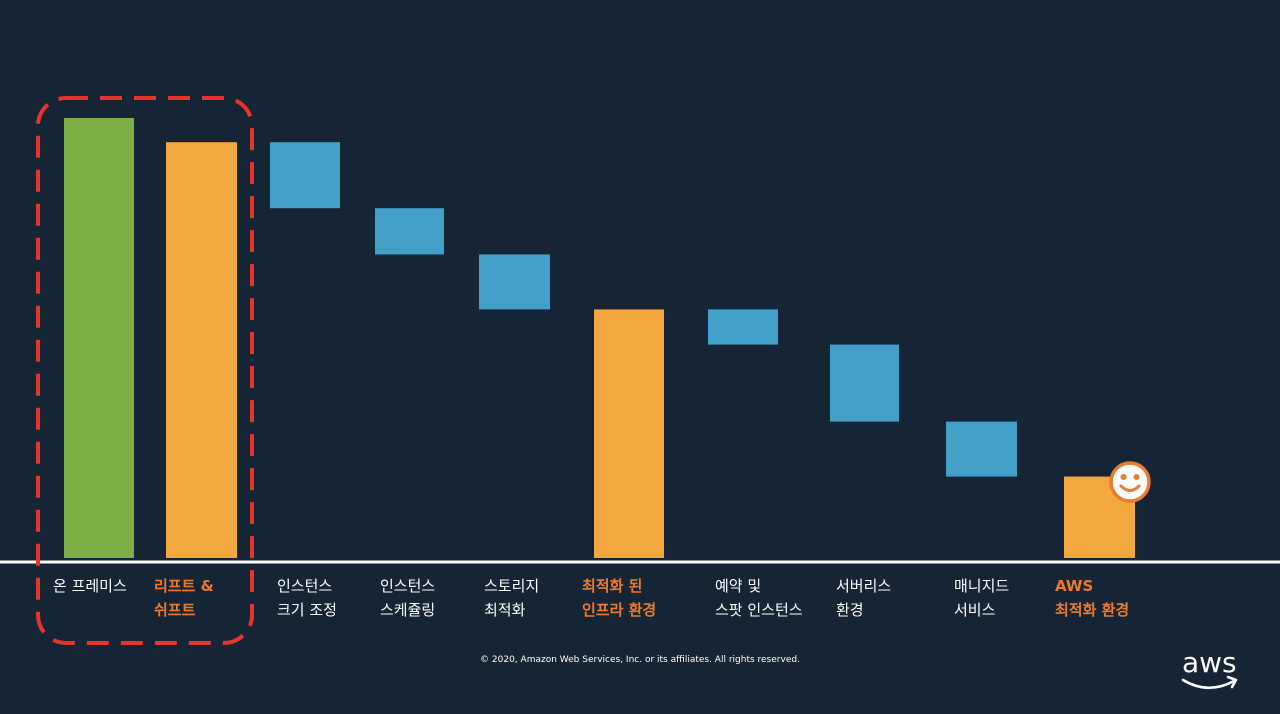 Image resolution: width=1280 pixels, height=714 pixels. What do you see at coordinates (505, 610) in the screenshot?
I see `category-label-5-line-2: 최적화` at bounding box center [505, 610].